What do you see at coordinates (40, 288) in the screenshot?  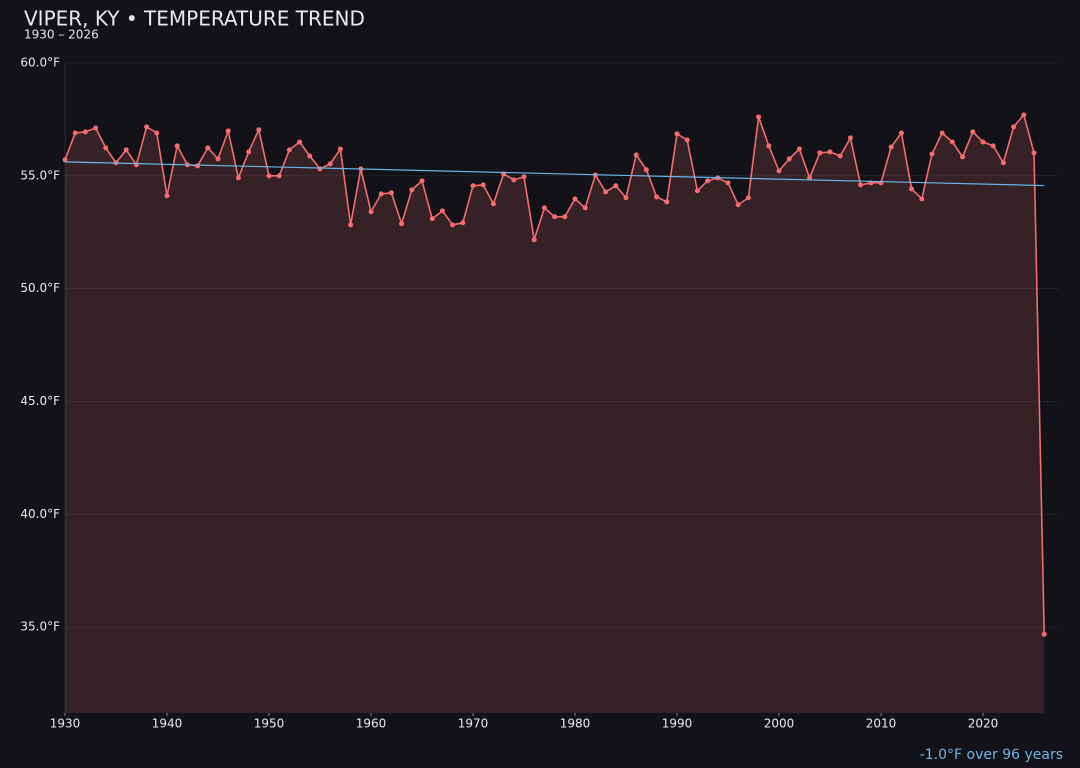 I see `y-tick-label: 50.0°F` at bounding box center [40, 288].